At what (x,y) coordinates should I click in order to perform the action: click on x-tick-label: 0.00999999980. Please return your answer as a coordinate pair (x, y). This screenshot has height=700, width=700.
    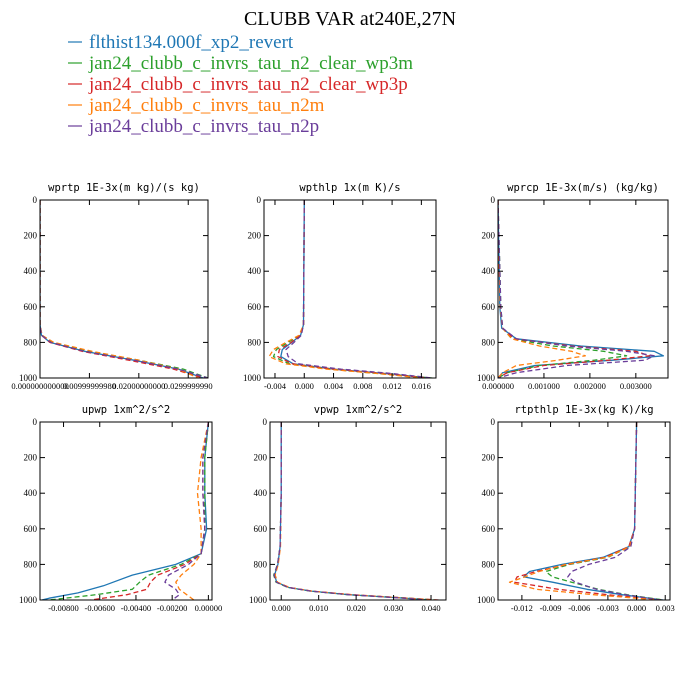
    Looking at the image, I should click on (89, 386).